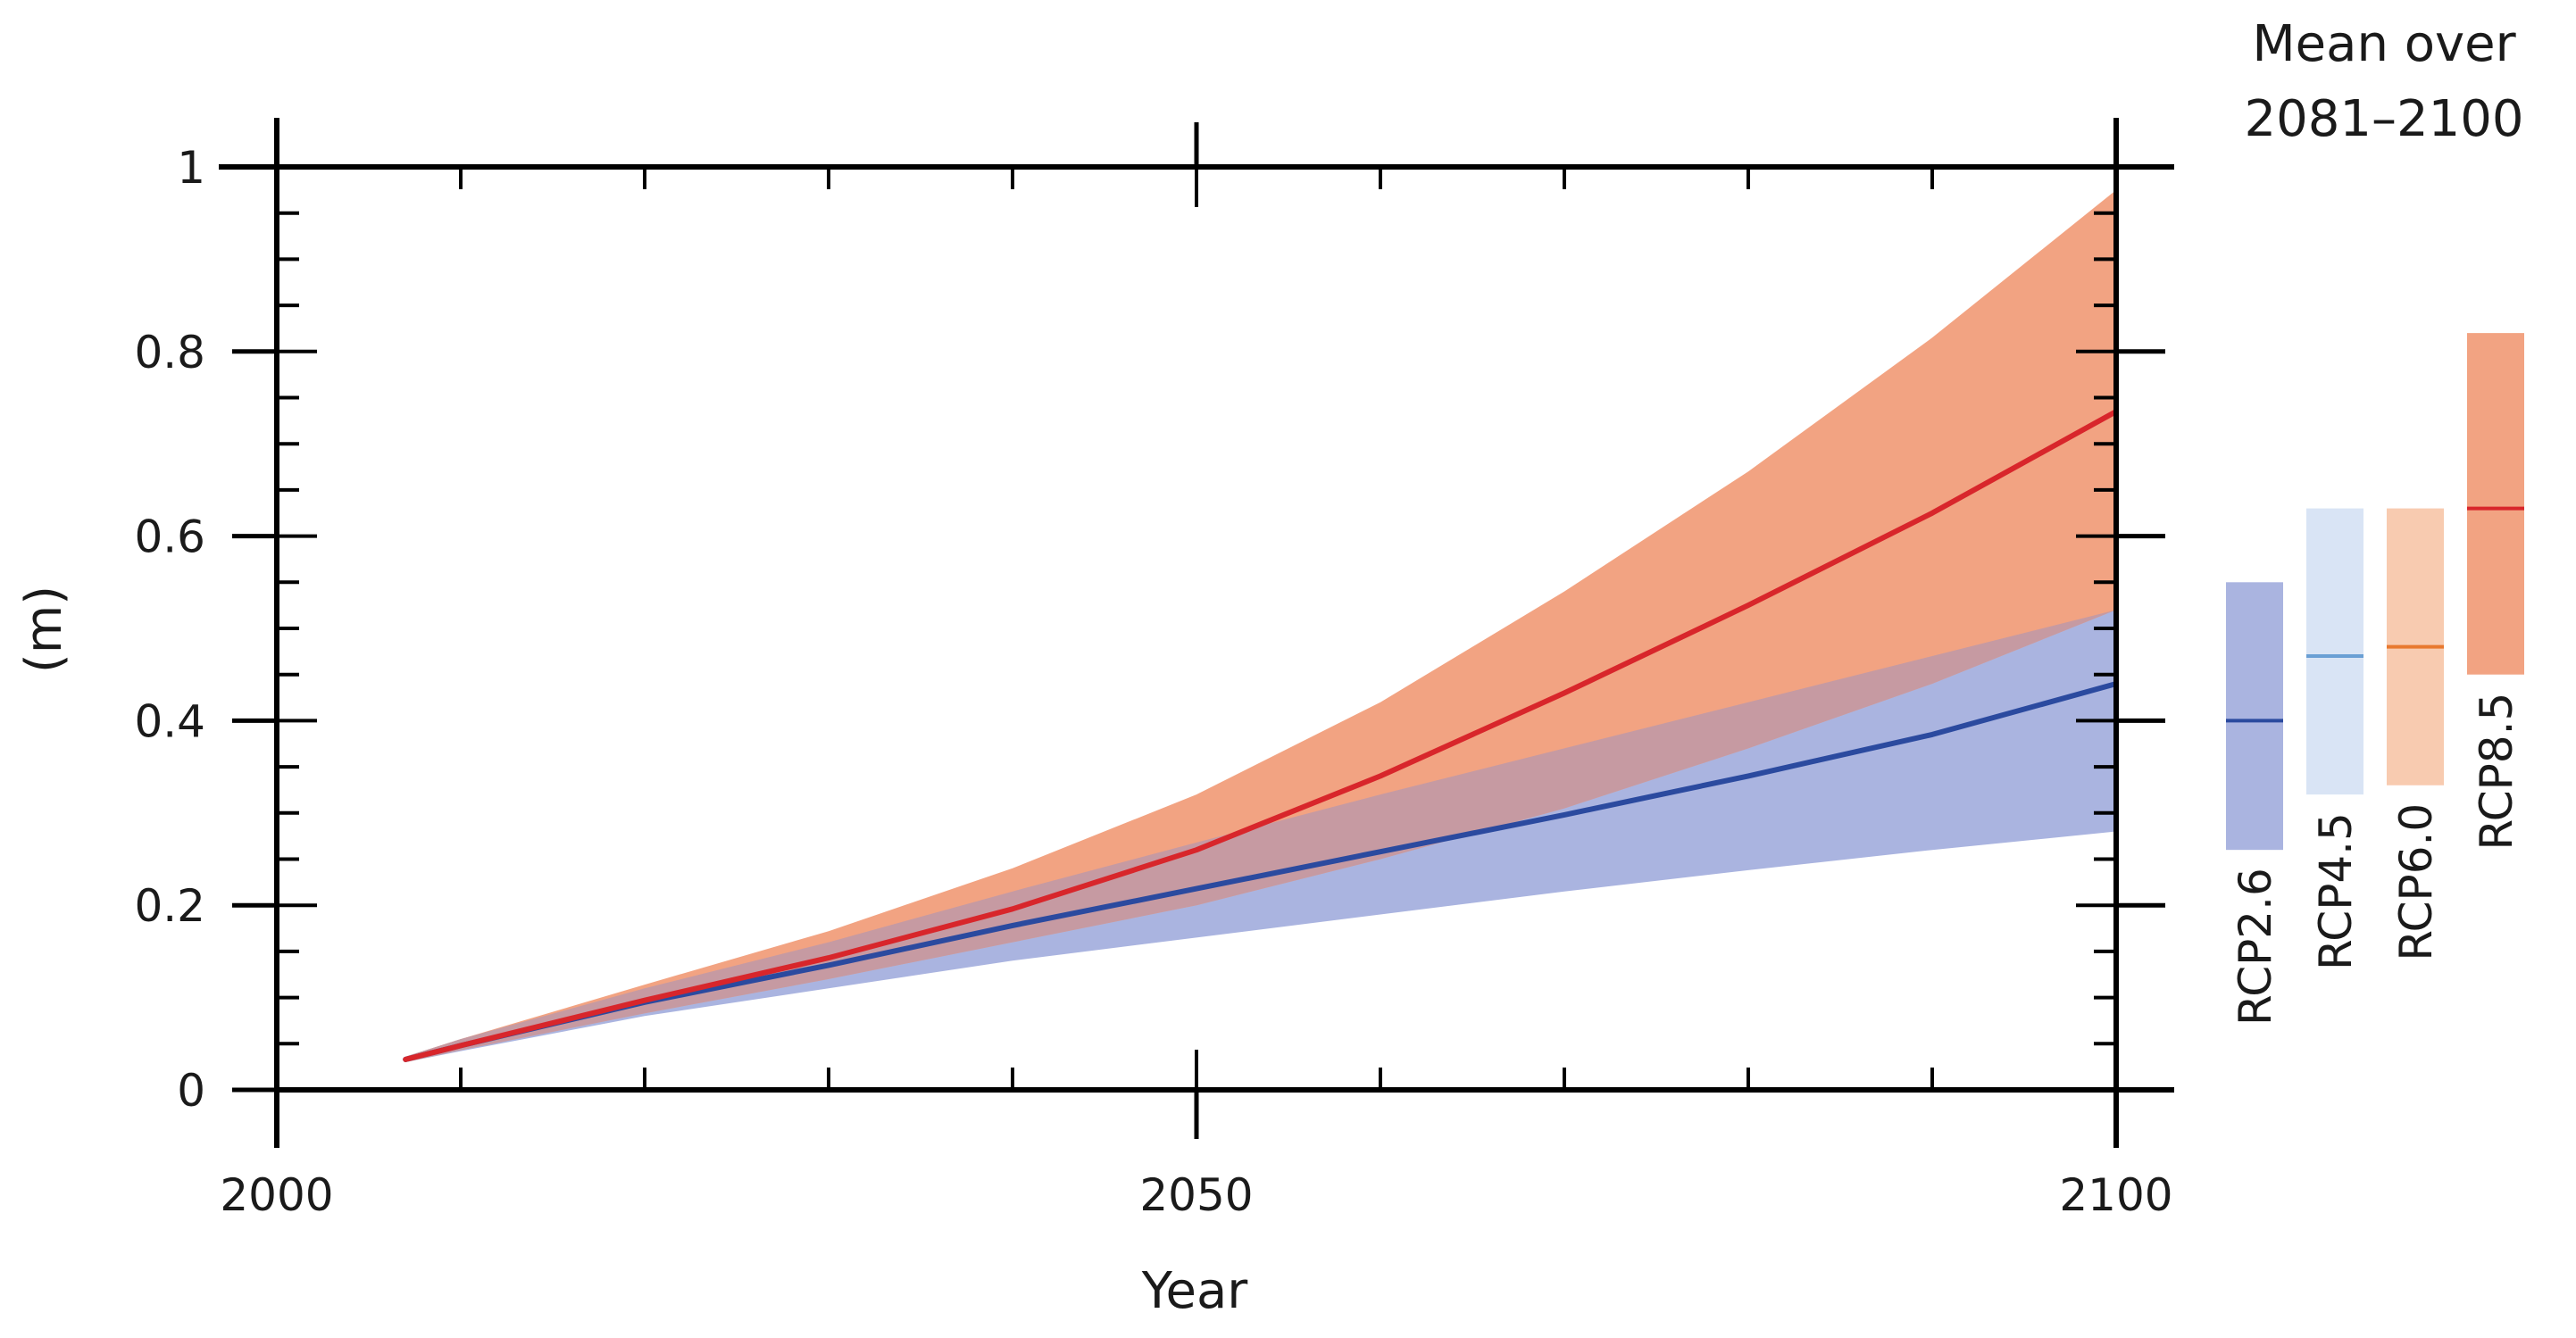 The width and height of the screenshot is (2576, 1338). Describe the element at coordinates (2496, 772) in the screenshot. I see `scenario-label: RCP8.5` at that location.